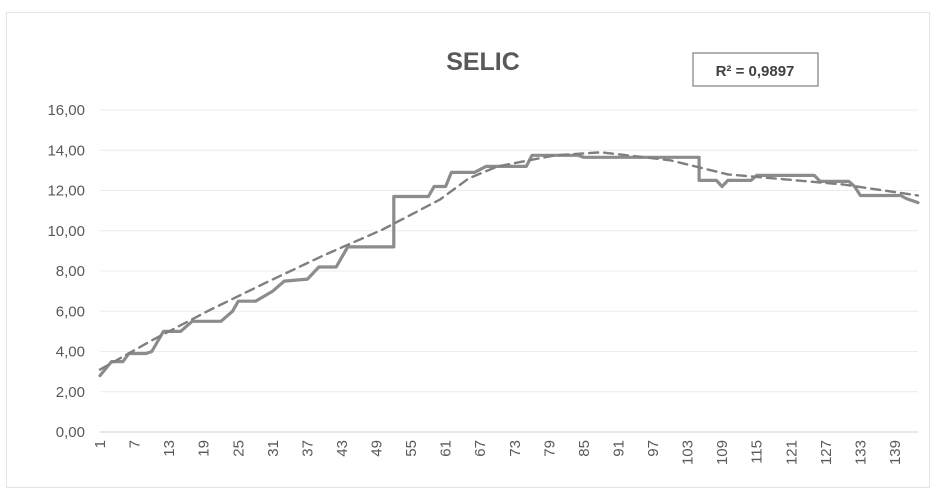 This screenshot has height=493, width=936. What do you see at coordinates (791, 452) in the screenshot?
I see `x-tick-label: 121` at bounding box center [791, 452].